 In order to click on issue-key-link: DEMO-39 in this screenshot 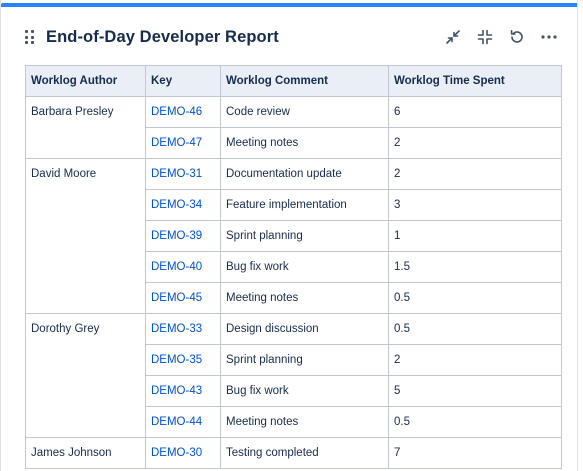, I will do `click(177, 236)`.